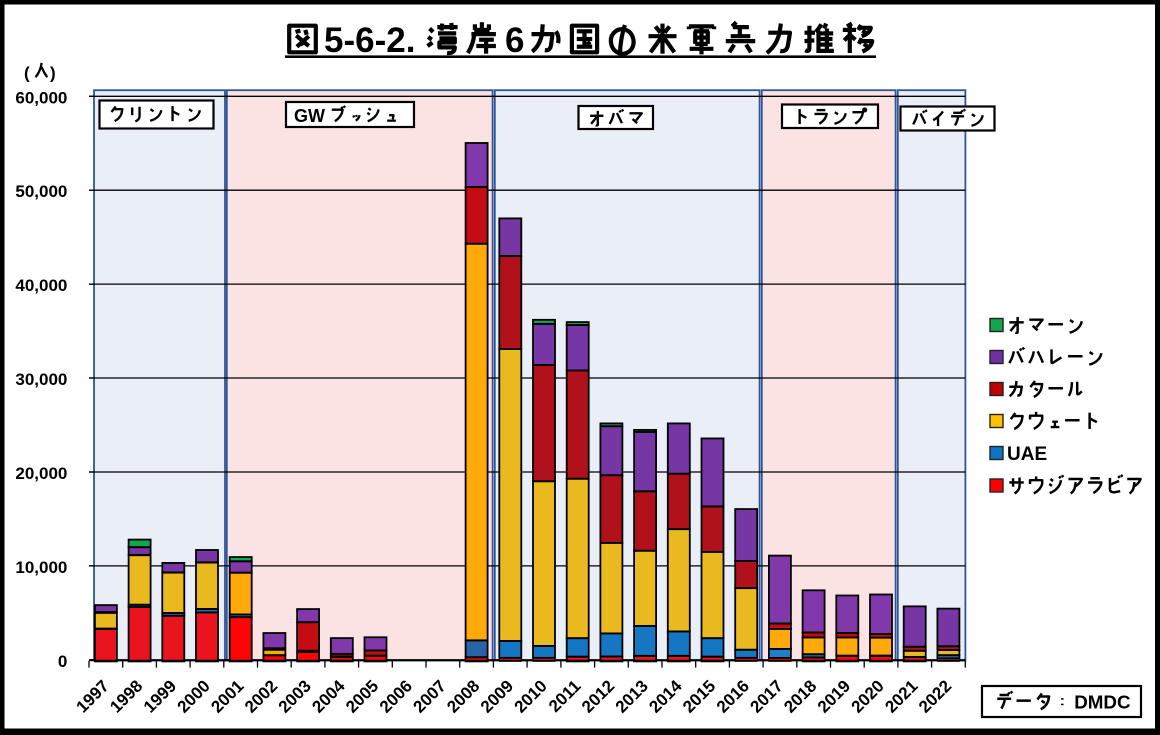  What do you see at coordinates (41, 473) in the screenshot?
I see `svg-text: 20,000` at bounding box center [41, 473].